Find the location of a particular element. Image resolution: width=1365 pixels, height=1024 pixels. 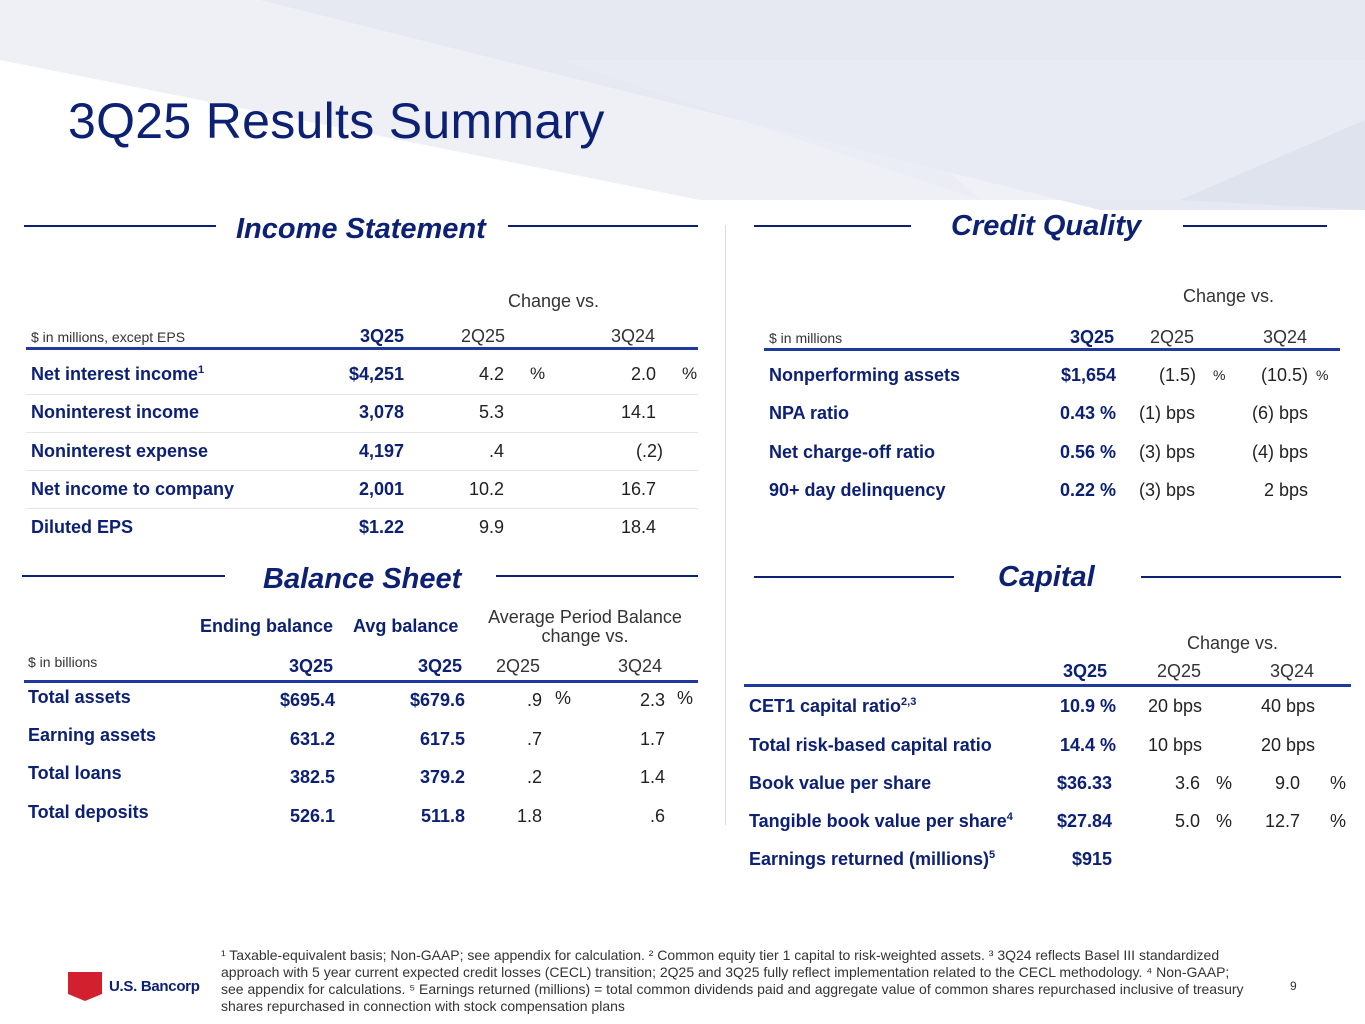

balance-row-change-2q25: .9 is located at coordinates (534, 700).